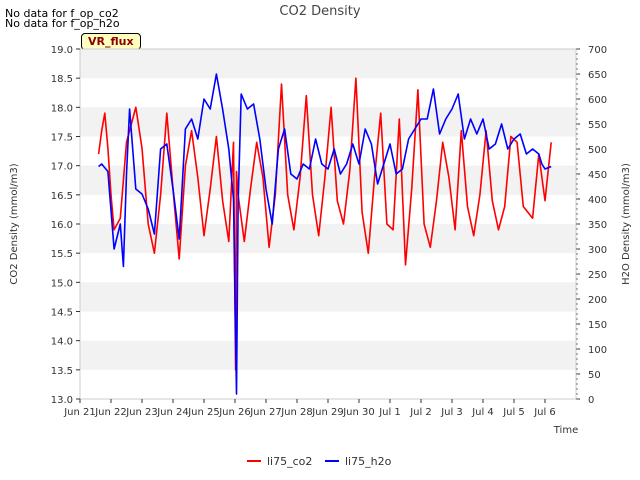 The width and height of the screenshot is (640, 480). Describe the element at coordinates (420, 412) in the screenshot. I see `x-tick-label: Jul 2` at that location.